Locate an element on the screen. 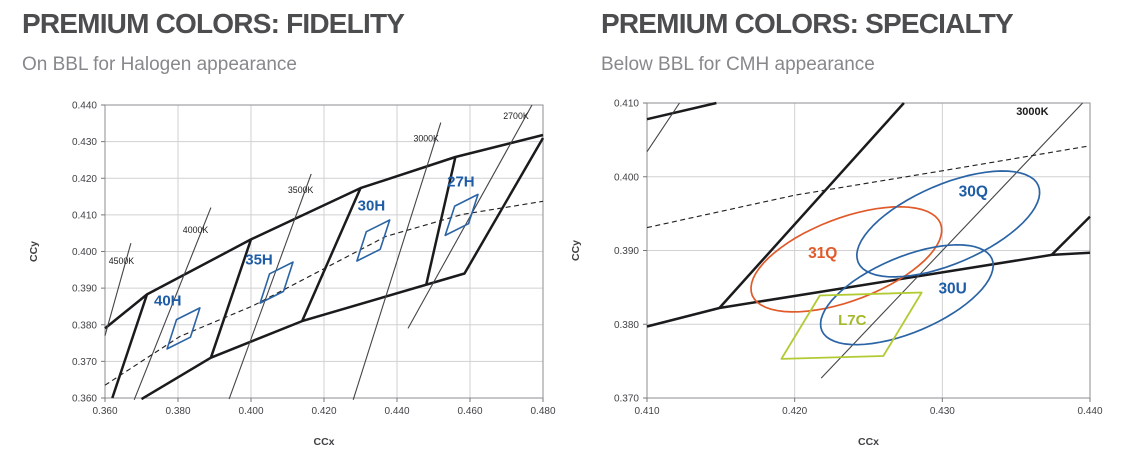 The image size is (1122, 469). bin-region-35H is located at coordinates (276, 282).